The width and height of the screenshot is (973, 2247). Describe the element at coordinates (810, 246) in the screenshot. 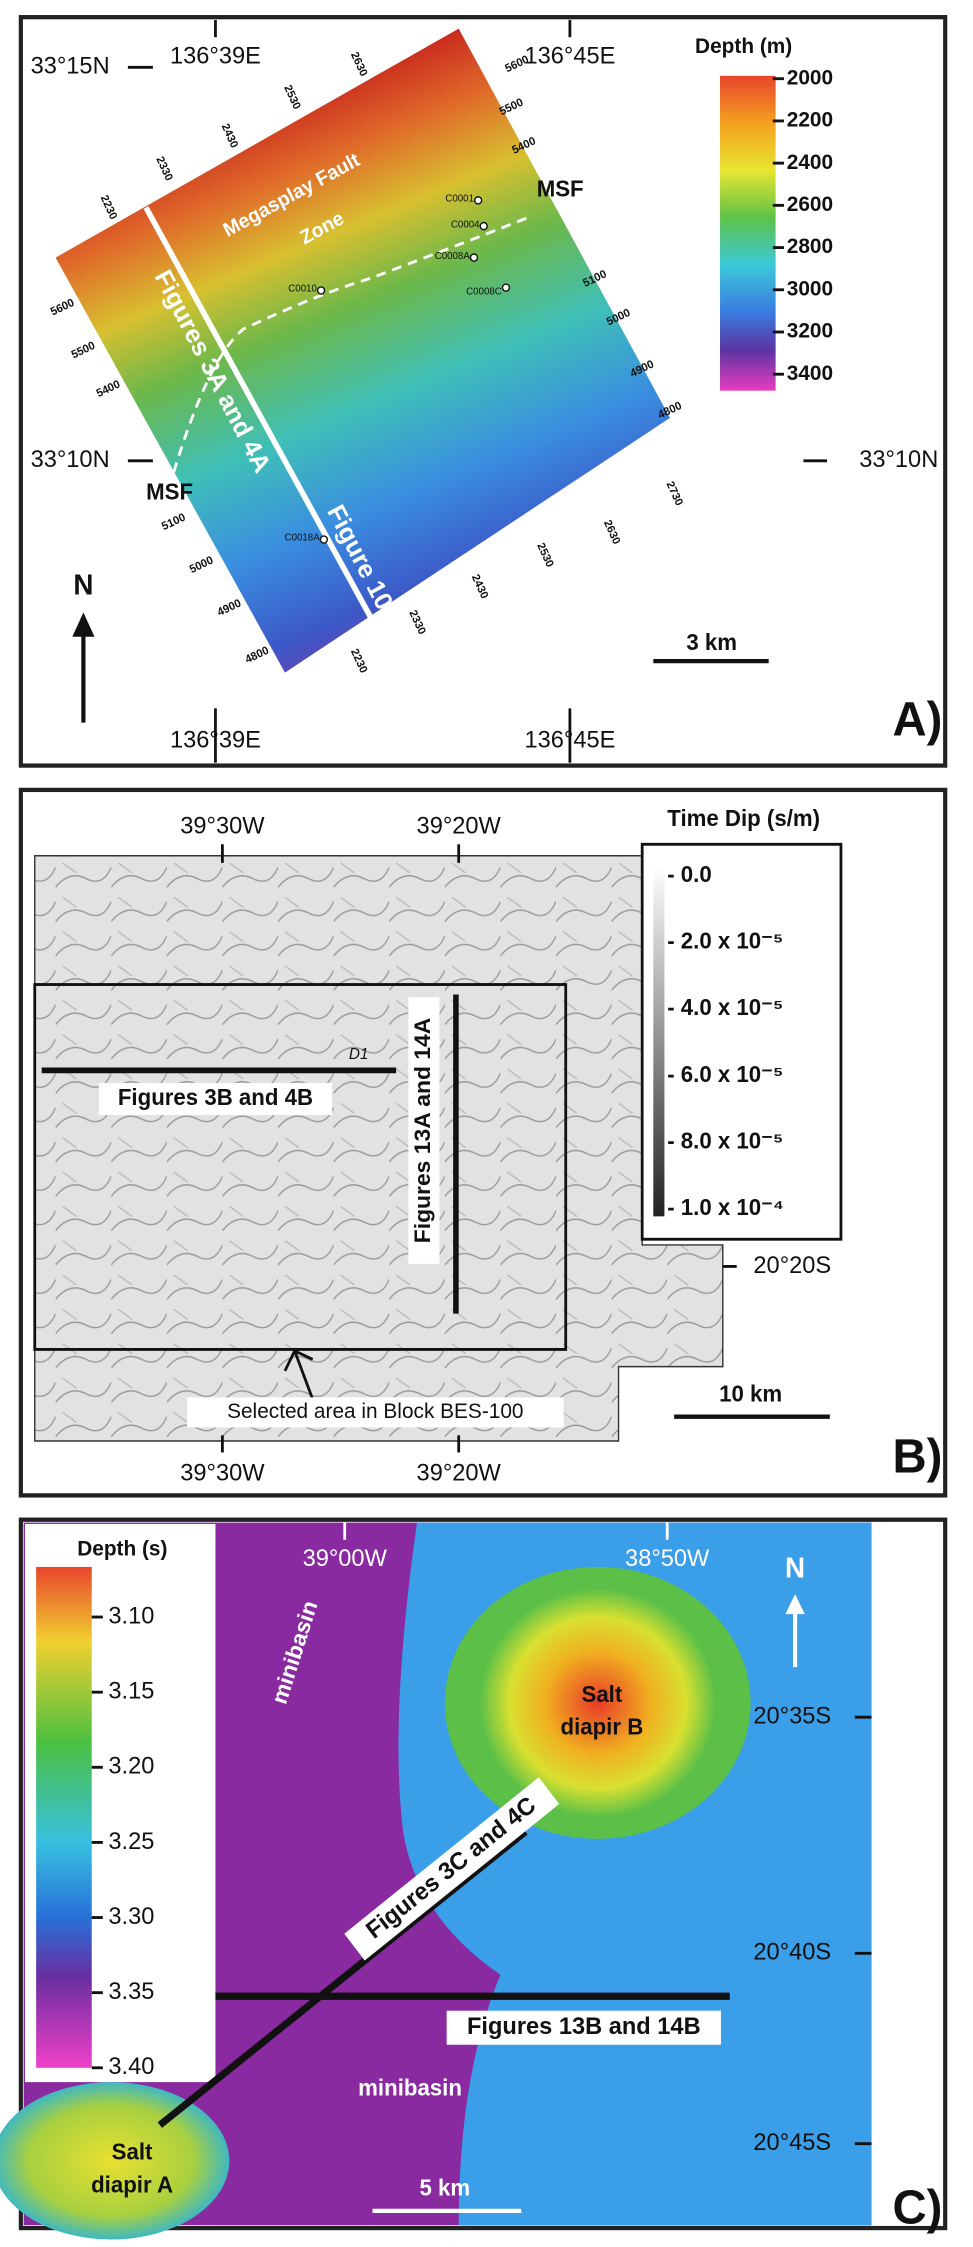

I see `label-group: 2800` at that location.